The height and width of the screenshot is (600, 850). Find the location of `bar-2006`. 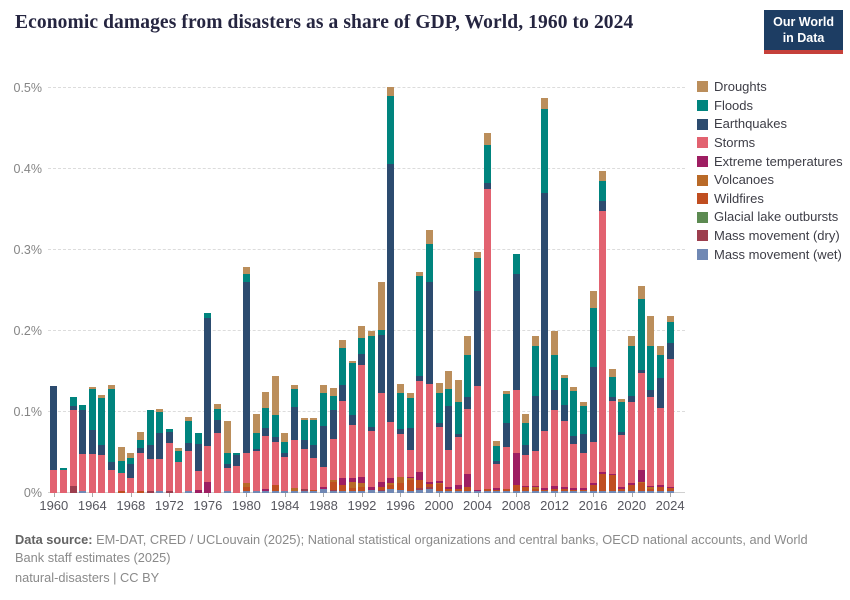

bar-2006 is located at coordinates (497, 467).